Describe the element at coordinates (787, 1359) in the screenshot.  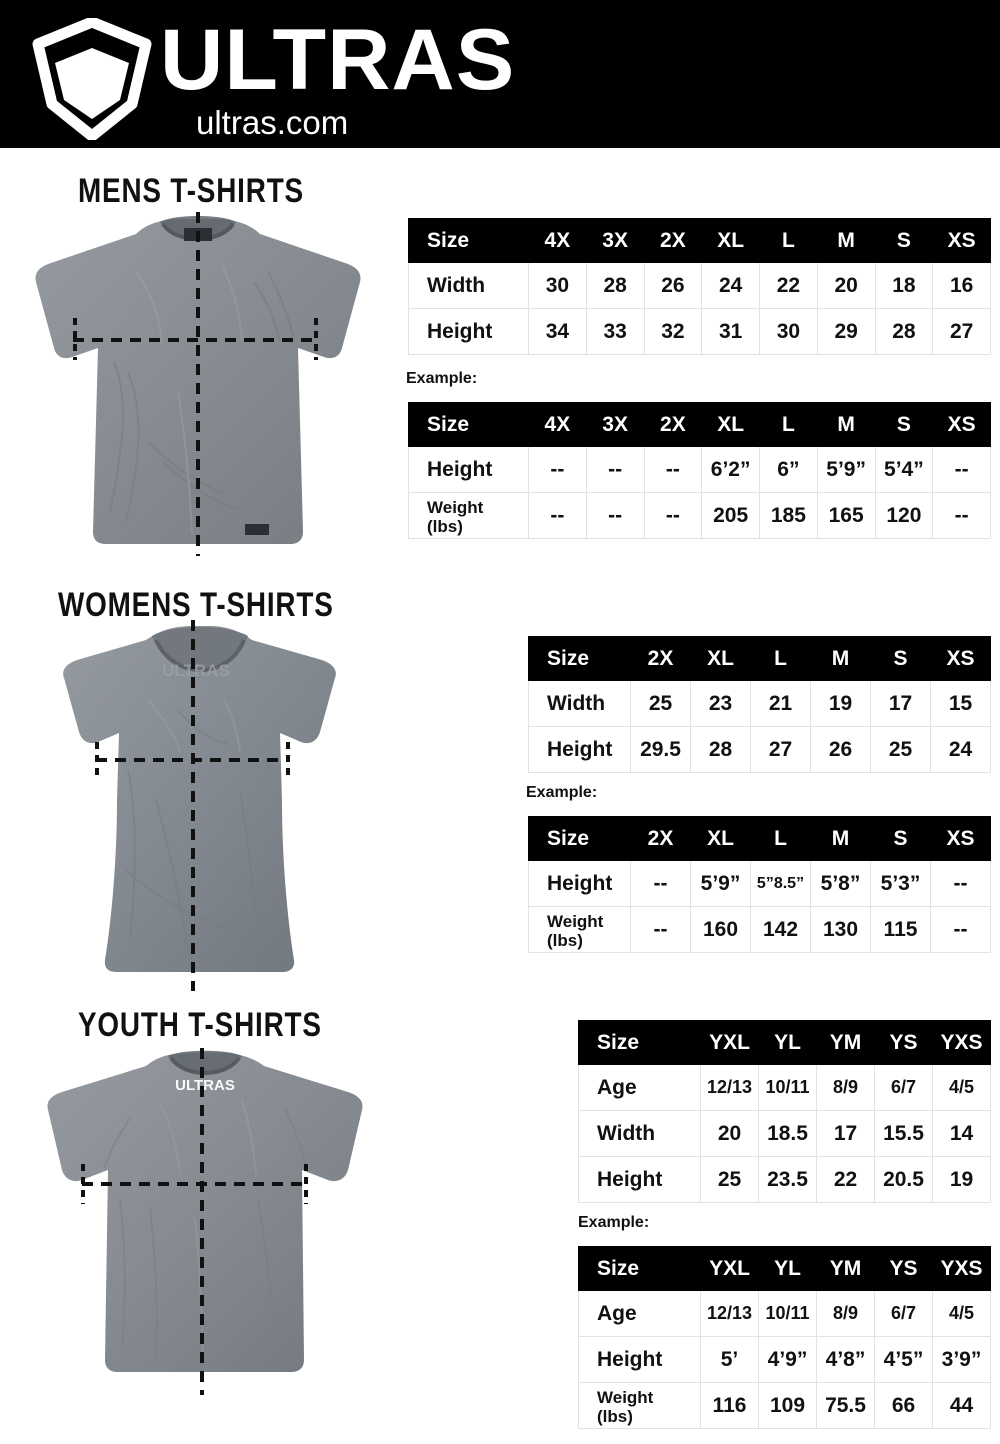
I see `cell: 4’9”` at that location.